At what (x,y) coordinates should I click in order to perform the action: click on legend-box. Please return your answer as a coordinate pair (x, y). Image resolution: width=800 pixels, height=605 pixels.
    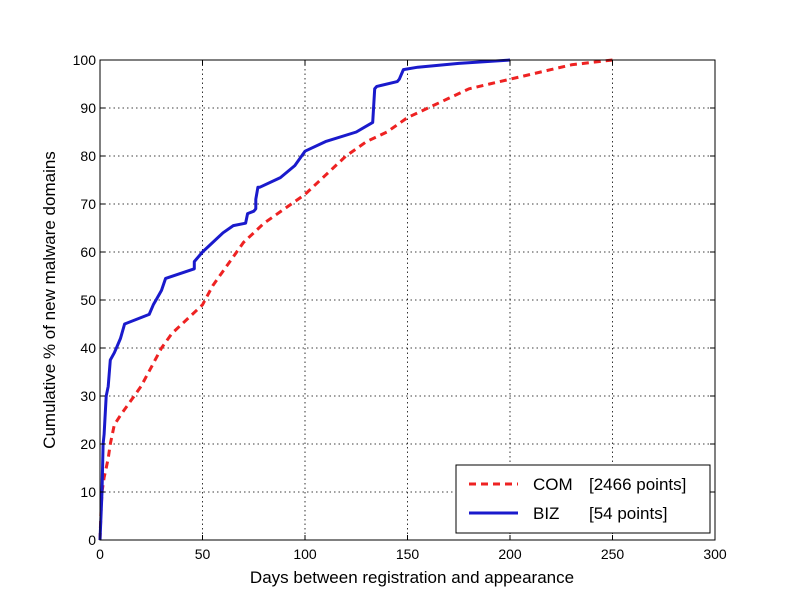
    Looking at the image, I should click on (583, 499).